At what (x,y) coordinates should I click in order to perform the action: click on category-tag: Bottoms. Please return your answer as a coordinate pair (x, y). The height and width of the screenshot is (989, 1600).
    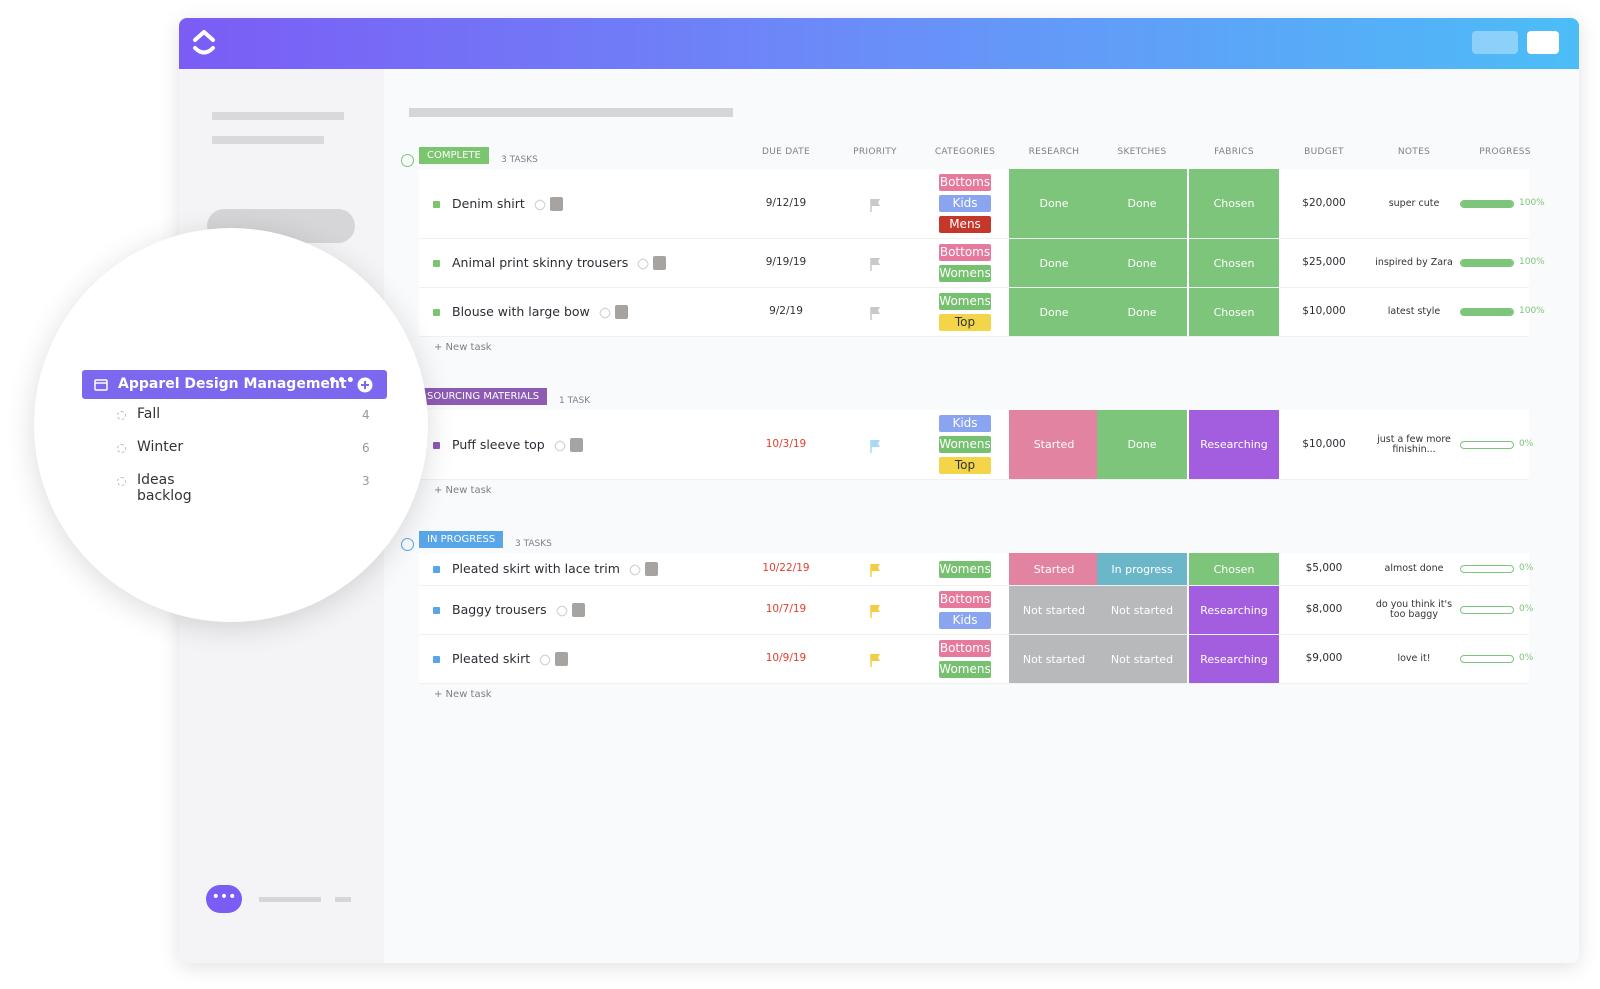
    Looking at the image, I should click on (965, 182).